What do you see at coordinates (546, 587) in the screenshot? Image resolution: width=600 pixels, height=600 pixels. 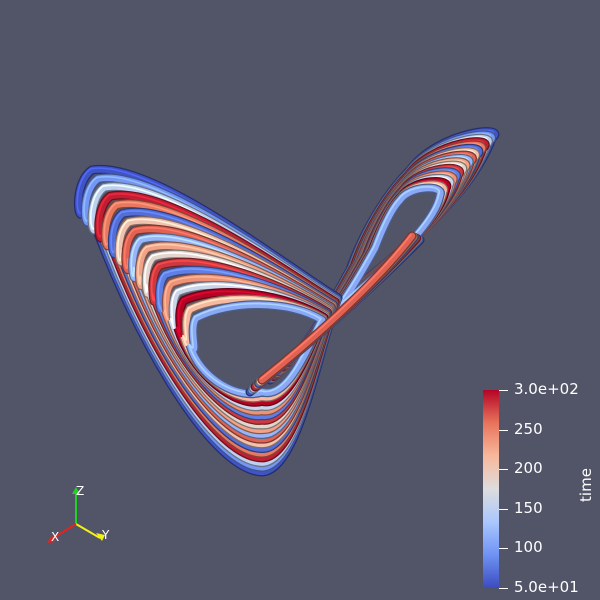 I see `color-legend-tick-label: 5.0e+01` at bounding box center [546, 587].